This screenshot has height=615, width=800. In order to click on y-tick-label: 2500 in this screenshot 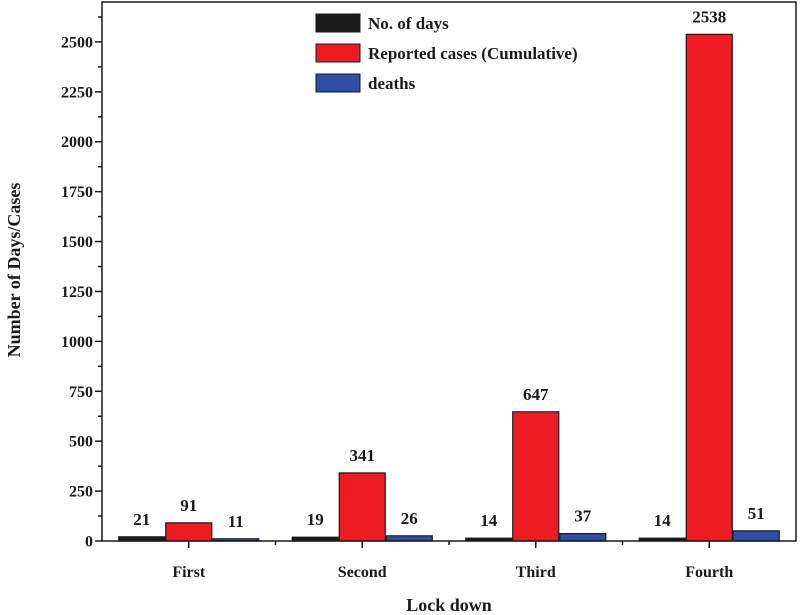, I will do `click(77, 42)`.